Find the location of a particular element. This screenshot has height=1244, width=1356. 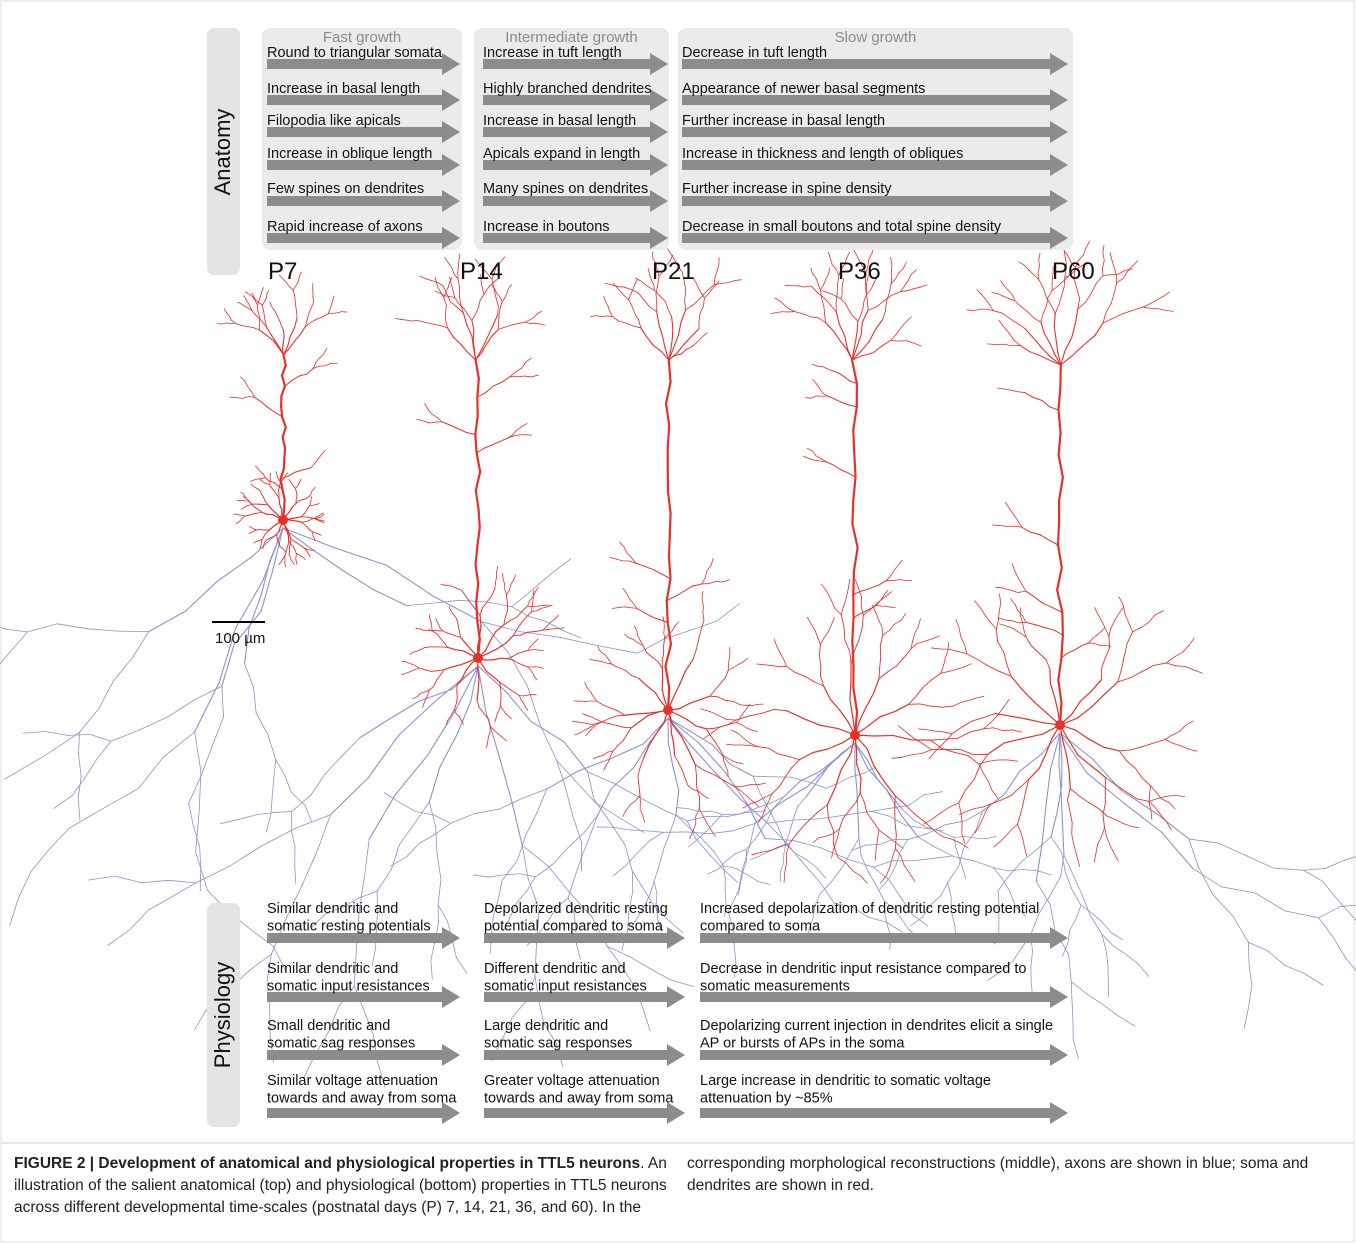

physiology-item: Small dendritic and is located at coordinates (328, 1026).